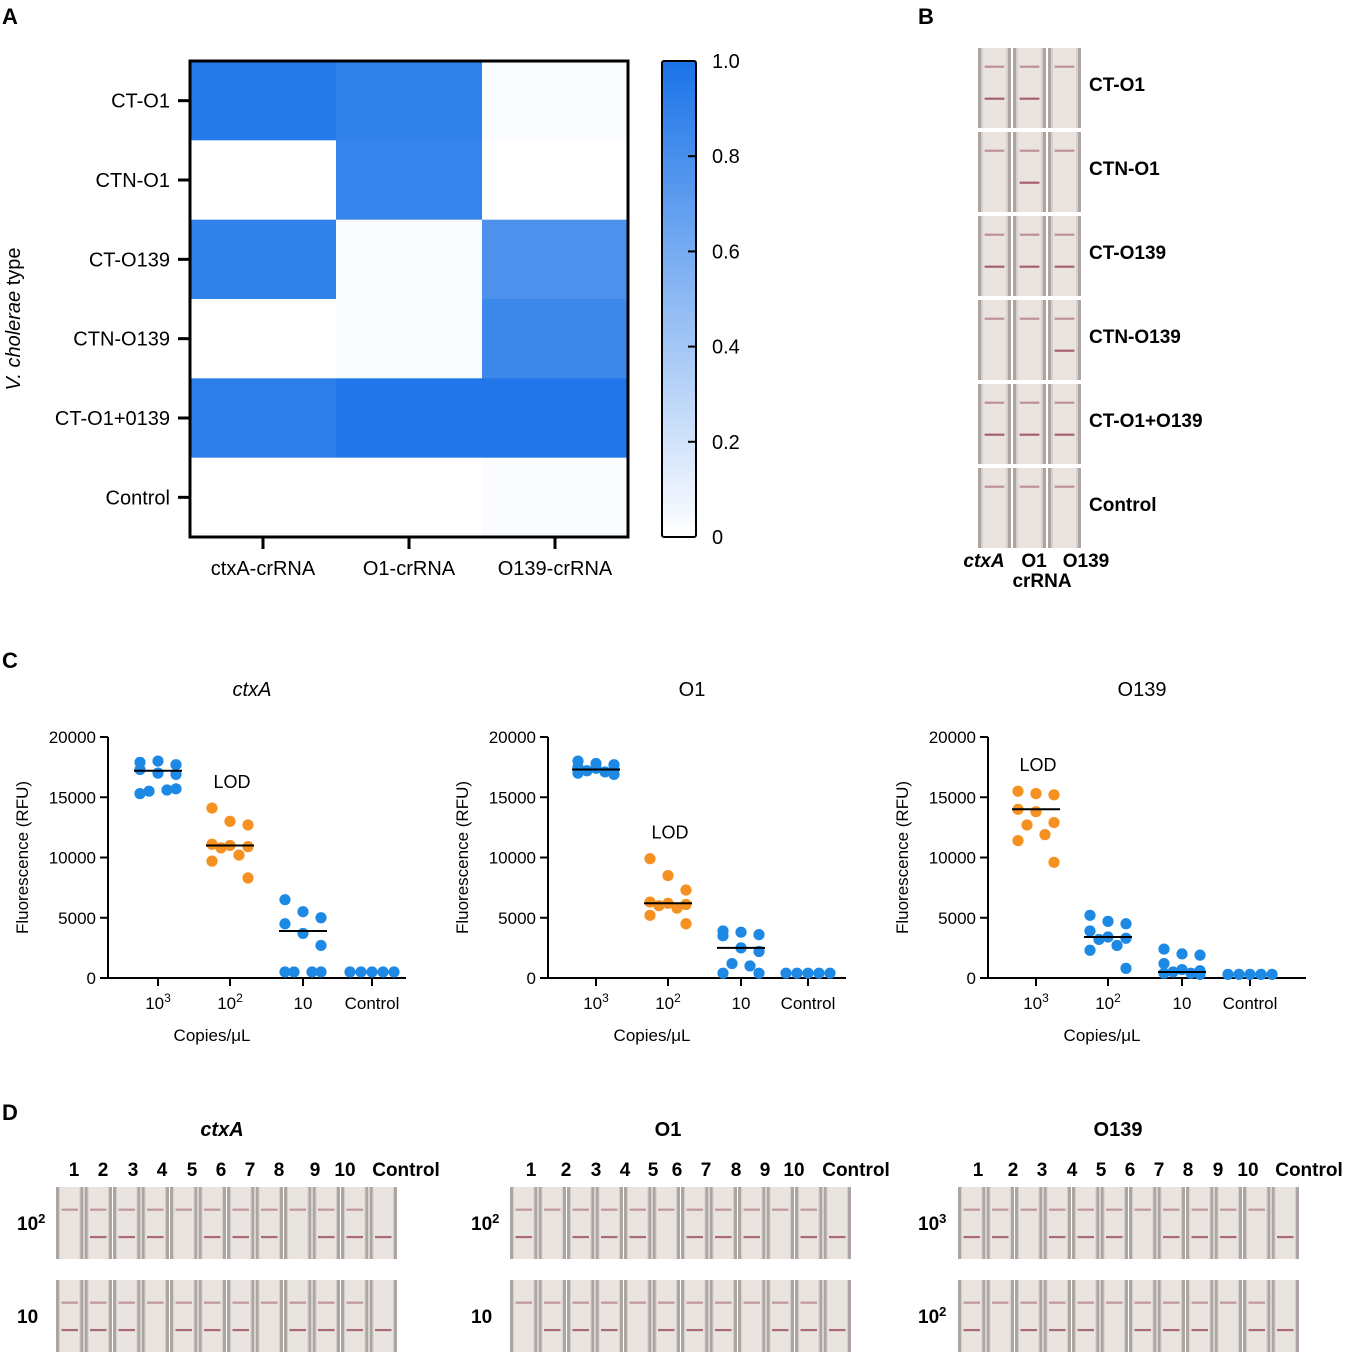  Describe the element at coordinates (512, 858) in the screenshot. I see `y-tick-label: 10000` at that location.